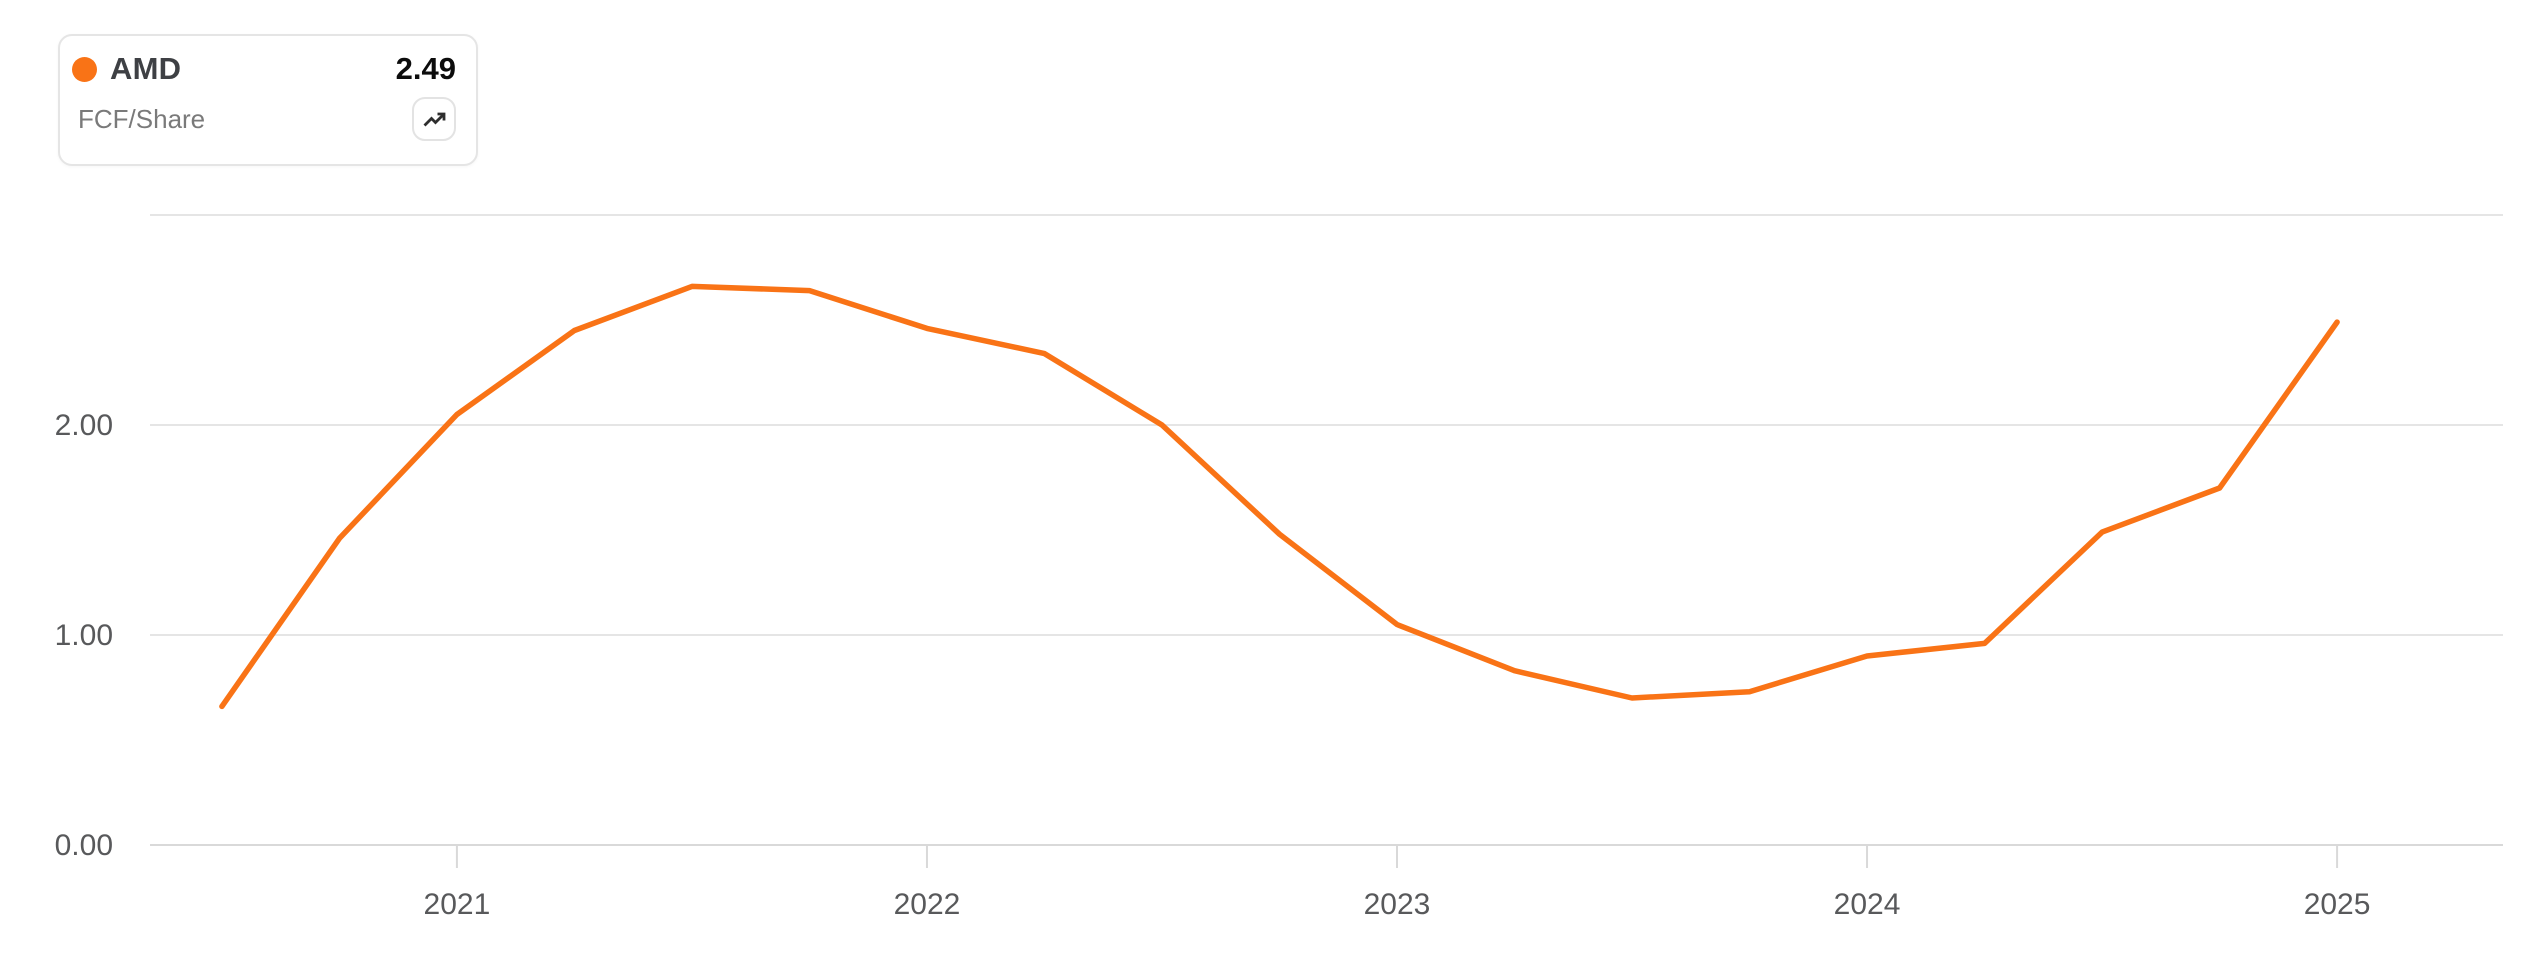 The image size is (2544, 962). What do you see at coordinates (84, 845) in the screenshot?
I see `y-tick-label-0.00: 0.00` at bounding box center [84, 845].